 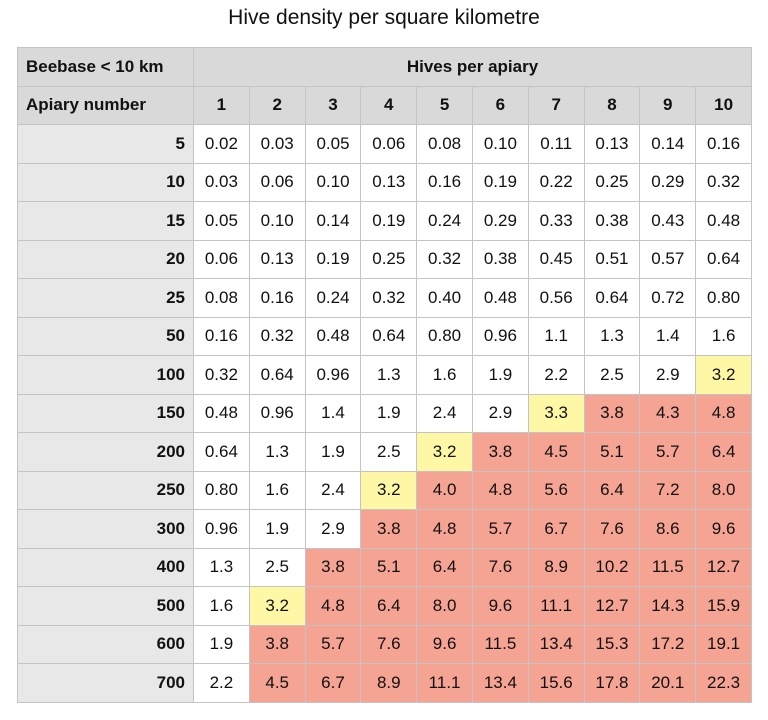 What do you see at coordinates (277, 105) in the screenshot?
I see `column-header: 2` at bounding box center [277, 105].